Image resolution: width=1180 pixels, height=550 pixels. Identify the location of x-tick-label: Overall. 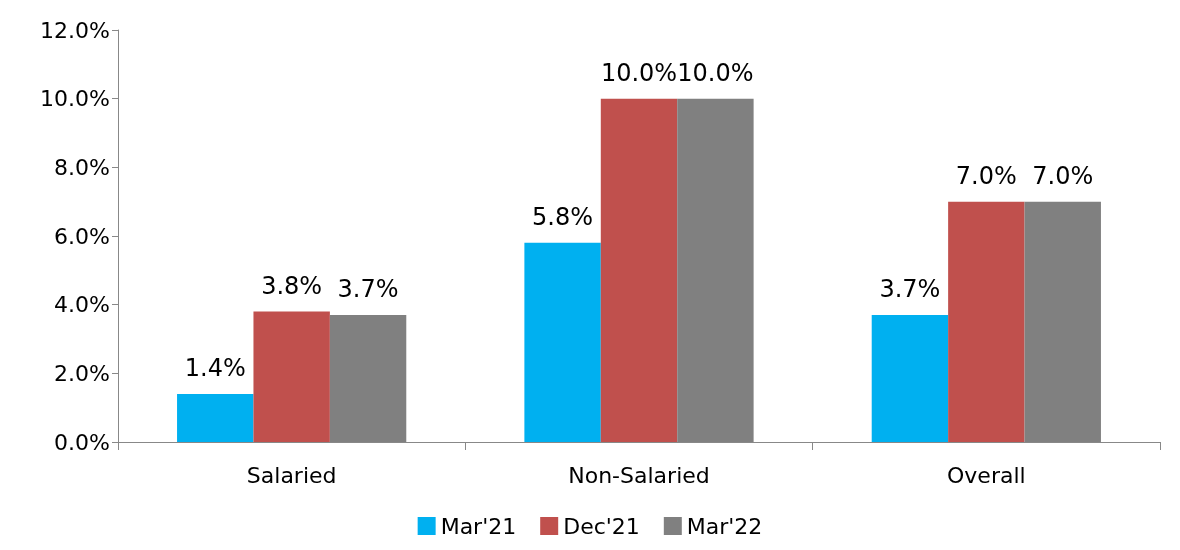
(986, 475).